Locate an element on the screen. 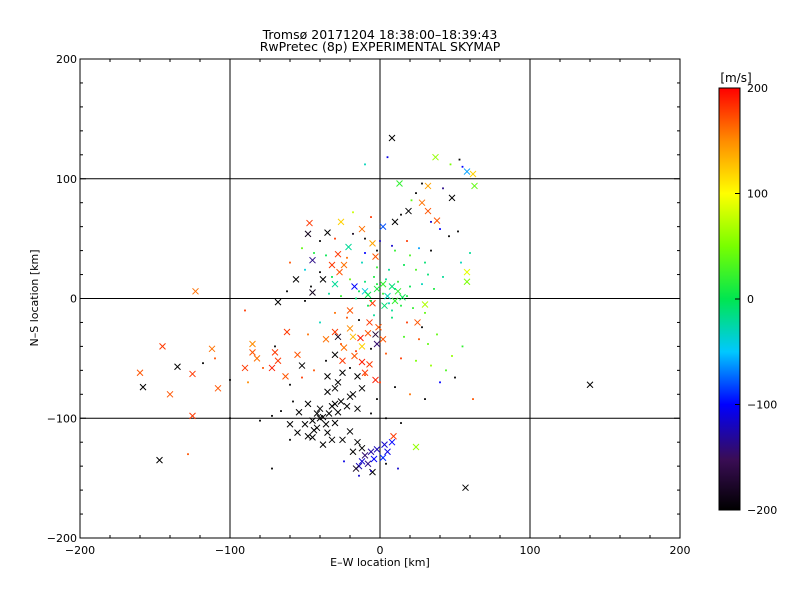  colorbar-tick-label: −200 is located at coordinates (762, 510).